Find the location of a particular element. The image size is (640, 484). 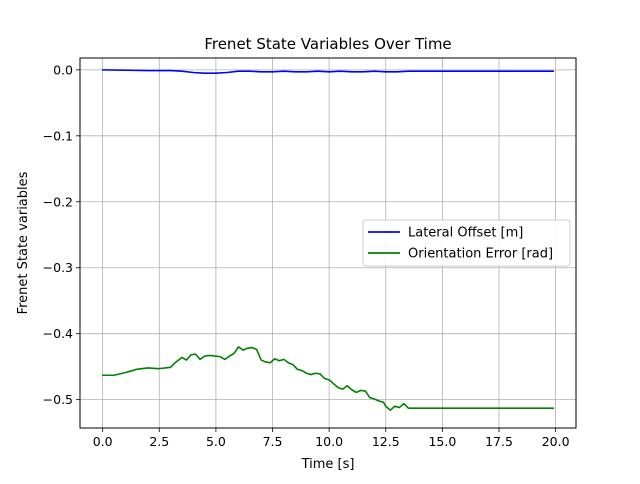

x-tick-label: 7.5 is located at coordinates (273, 441).